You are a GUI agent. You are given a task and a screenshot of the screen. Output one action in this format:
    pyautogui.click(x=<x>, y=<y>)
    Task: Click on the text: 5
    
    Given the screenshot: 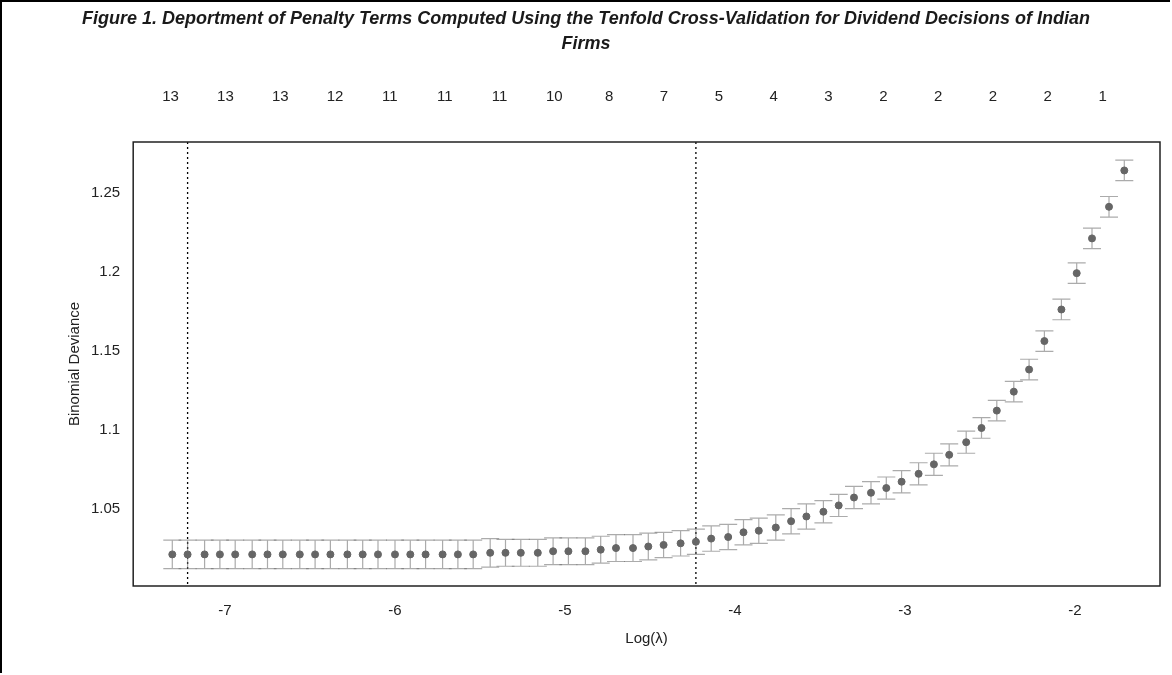 What is the action you would take?
    pyautogui.click(x=718, y=96)
    